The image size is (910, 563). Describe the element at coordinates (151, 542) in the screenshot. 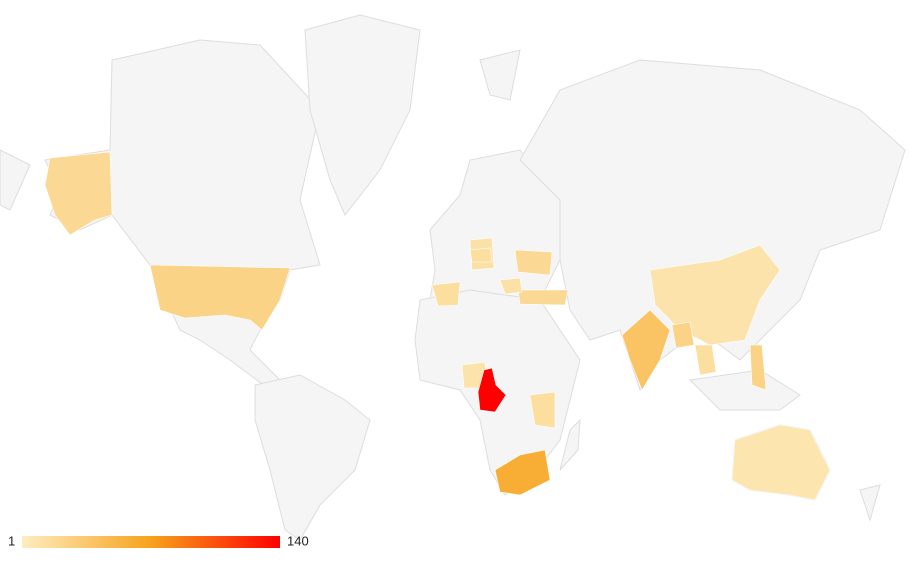

I see `legend-gradient` at that location.